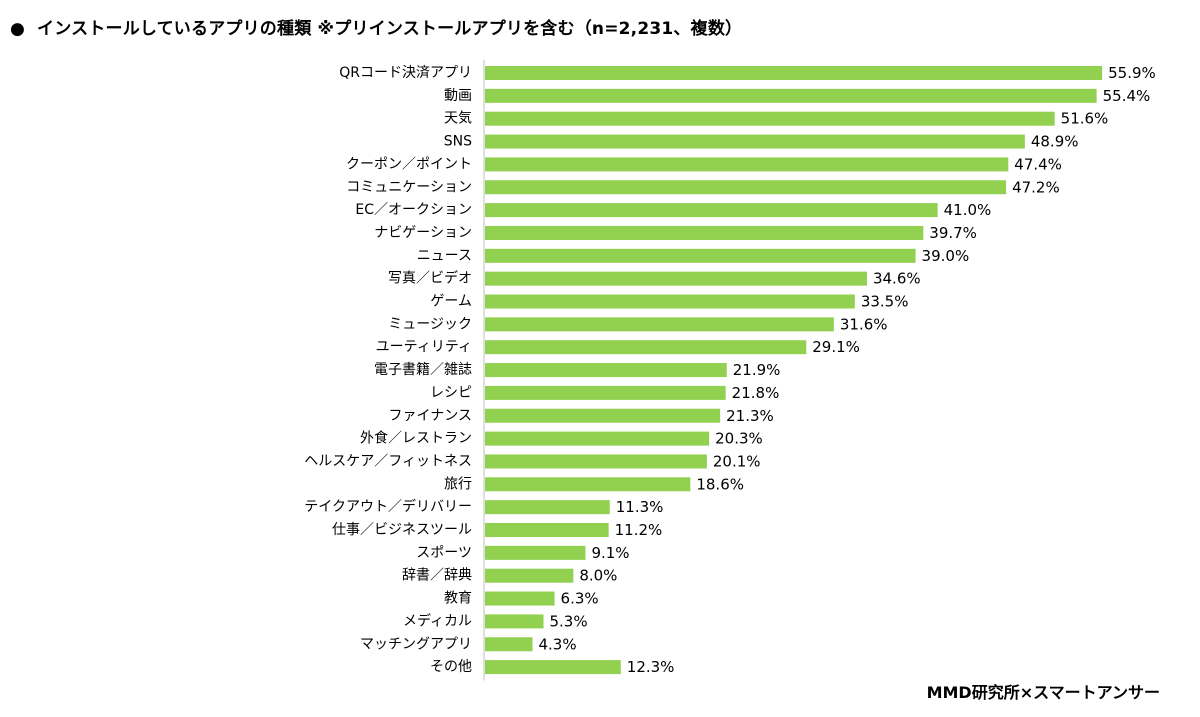  What do you see at coordinates (458, 119) in the screenshot?
I see `category-label: 天気` at bounding box center [458, 119].